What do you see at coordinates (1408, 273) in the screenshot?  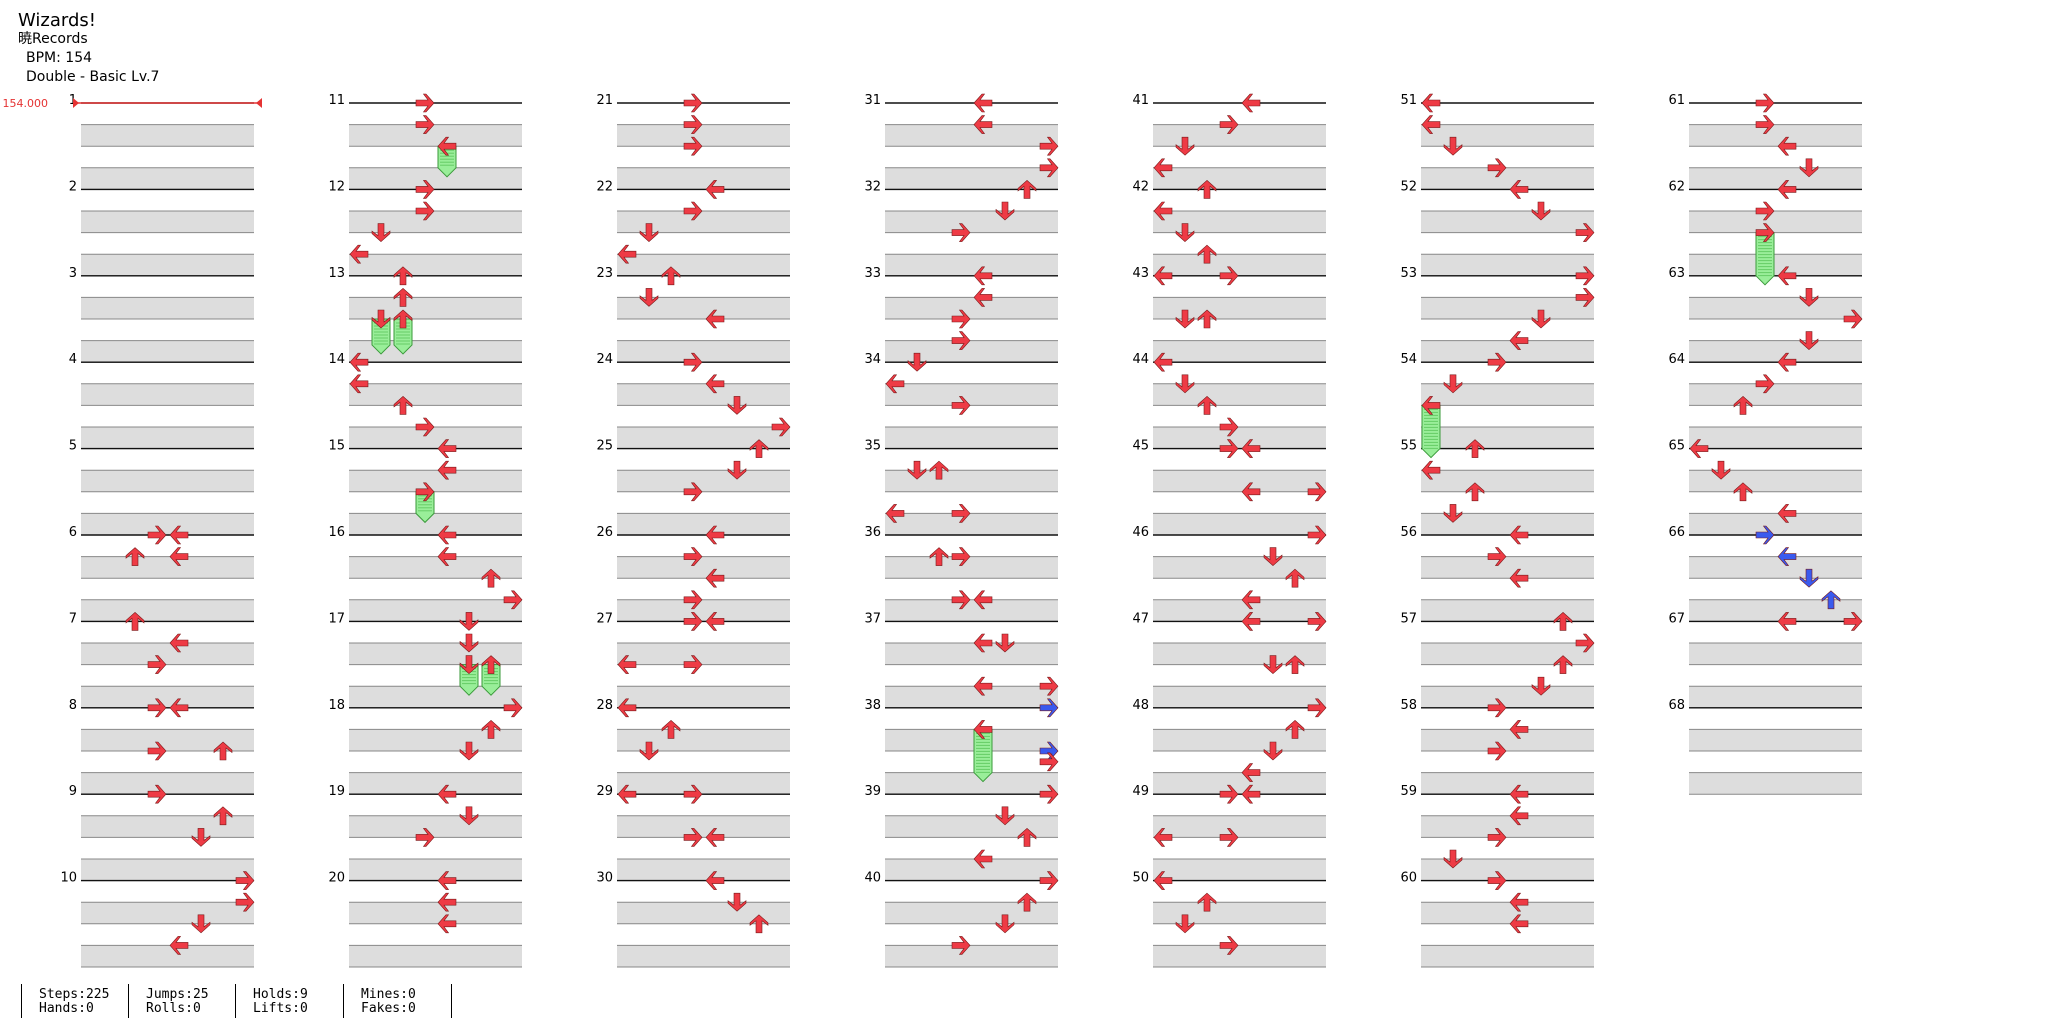 I see `measure-number: 53` at bounding box center [1408, 273].